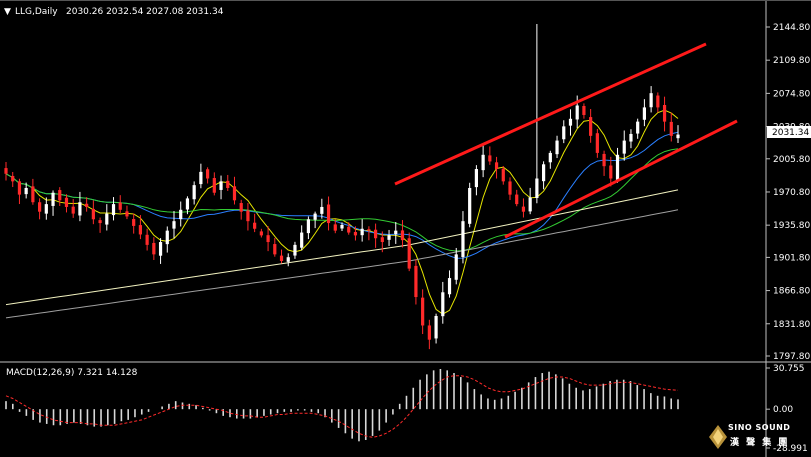 The height and width of the screenshot is (457, 811). I want to click on current-price-label: 2031.34, so click(790, 133).